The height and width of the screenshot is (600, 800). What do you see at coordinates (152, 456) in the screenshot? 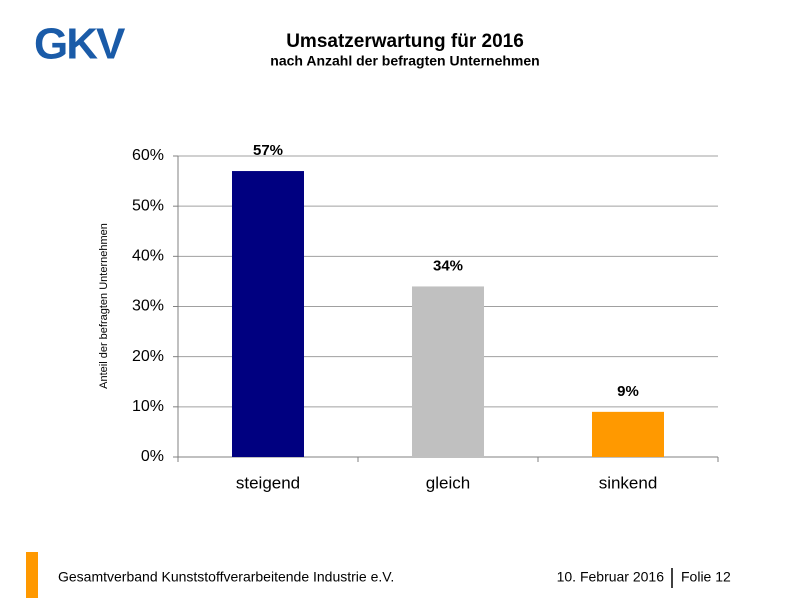
I see `y-tick-label: 0%` at bounding box center [152, 456].